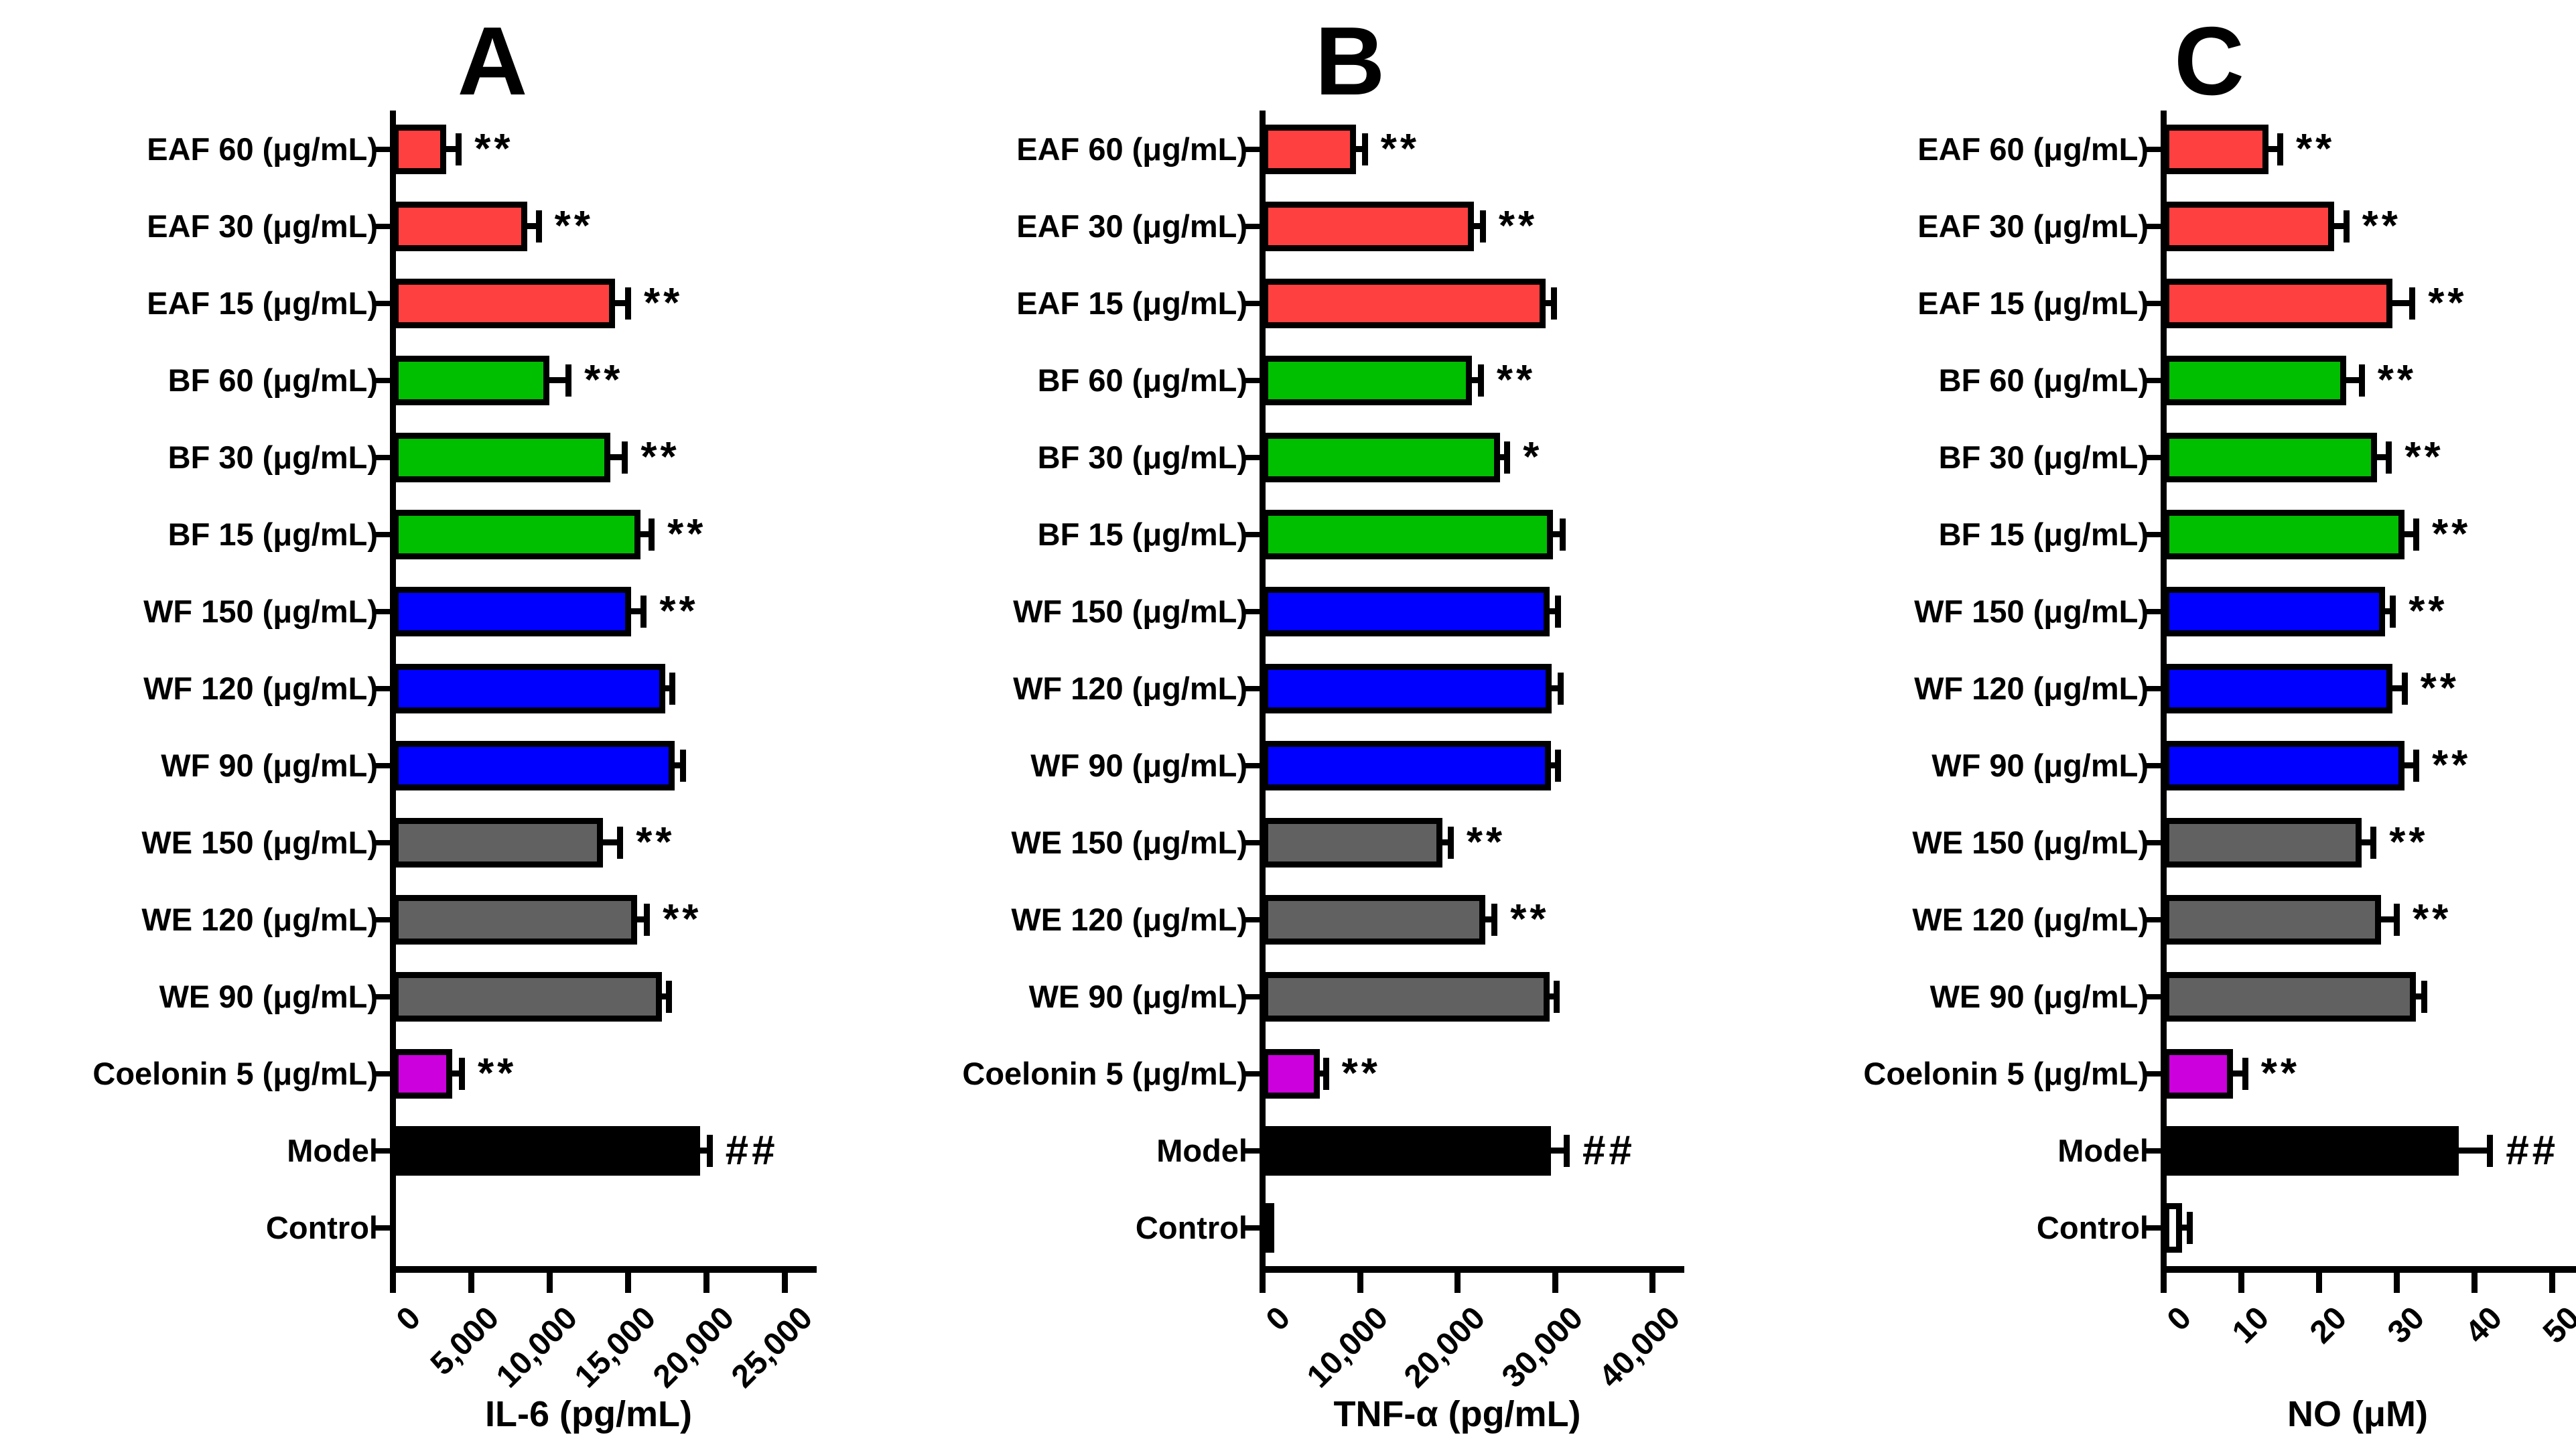  Describe the element at coordinates (588, 1414) in the screenshot. I see `x-axis-title: IL-6 (pg/mL)` at that location.